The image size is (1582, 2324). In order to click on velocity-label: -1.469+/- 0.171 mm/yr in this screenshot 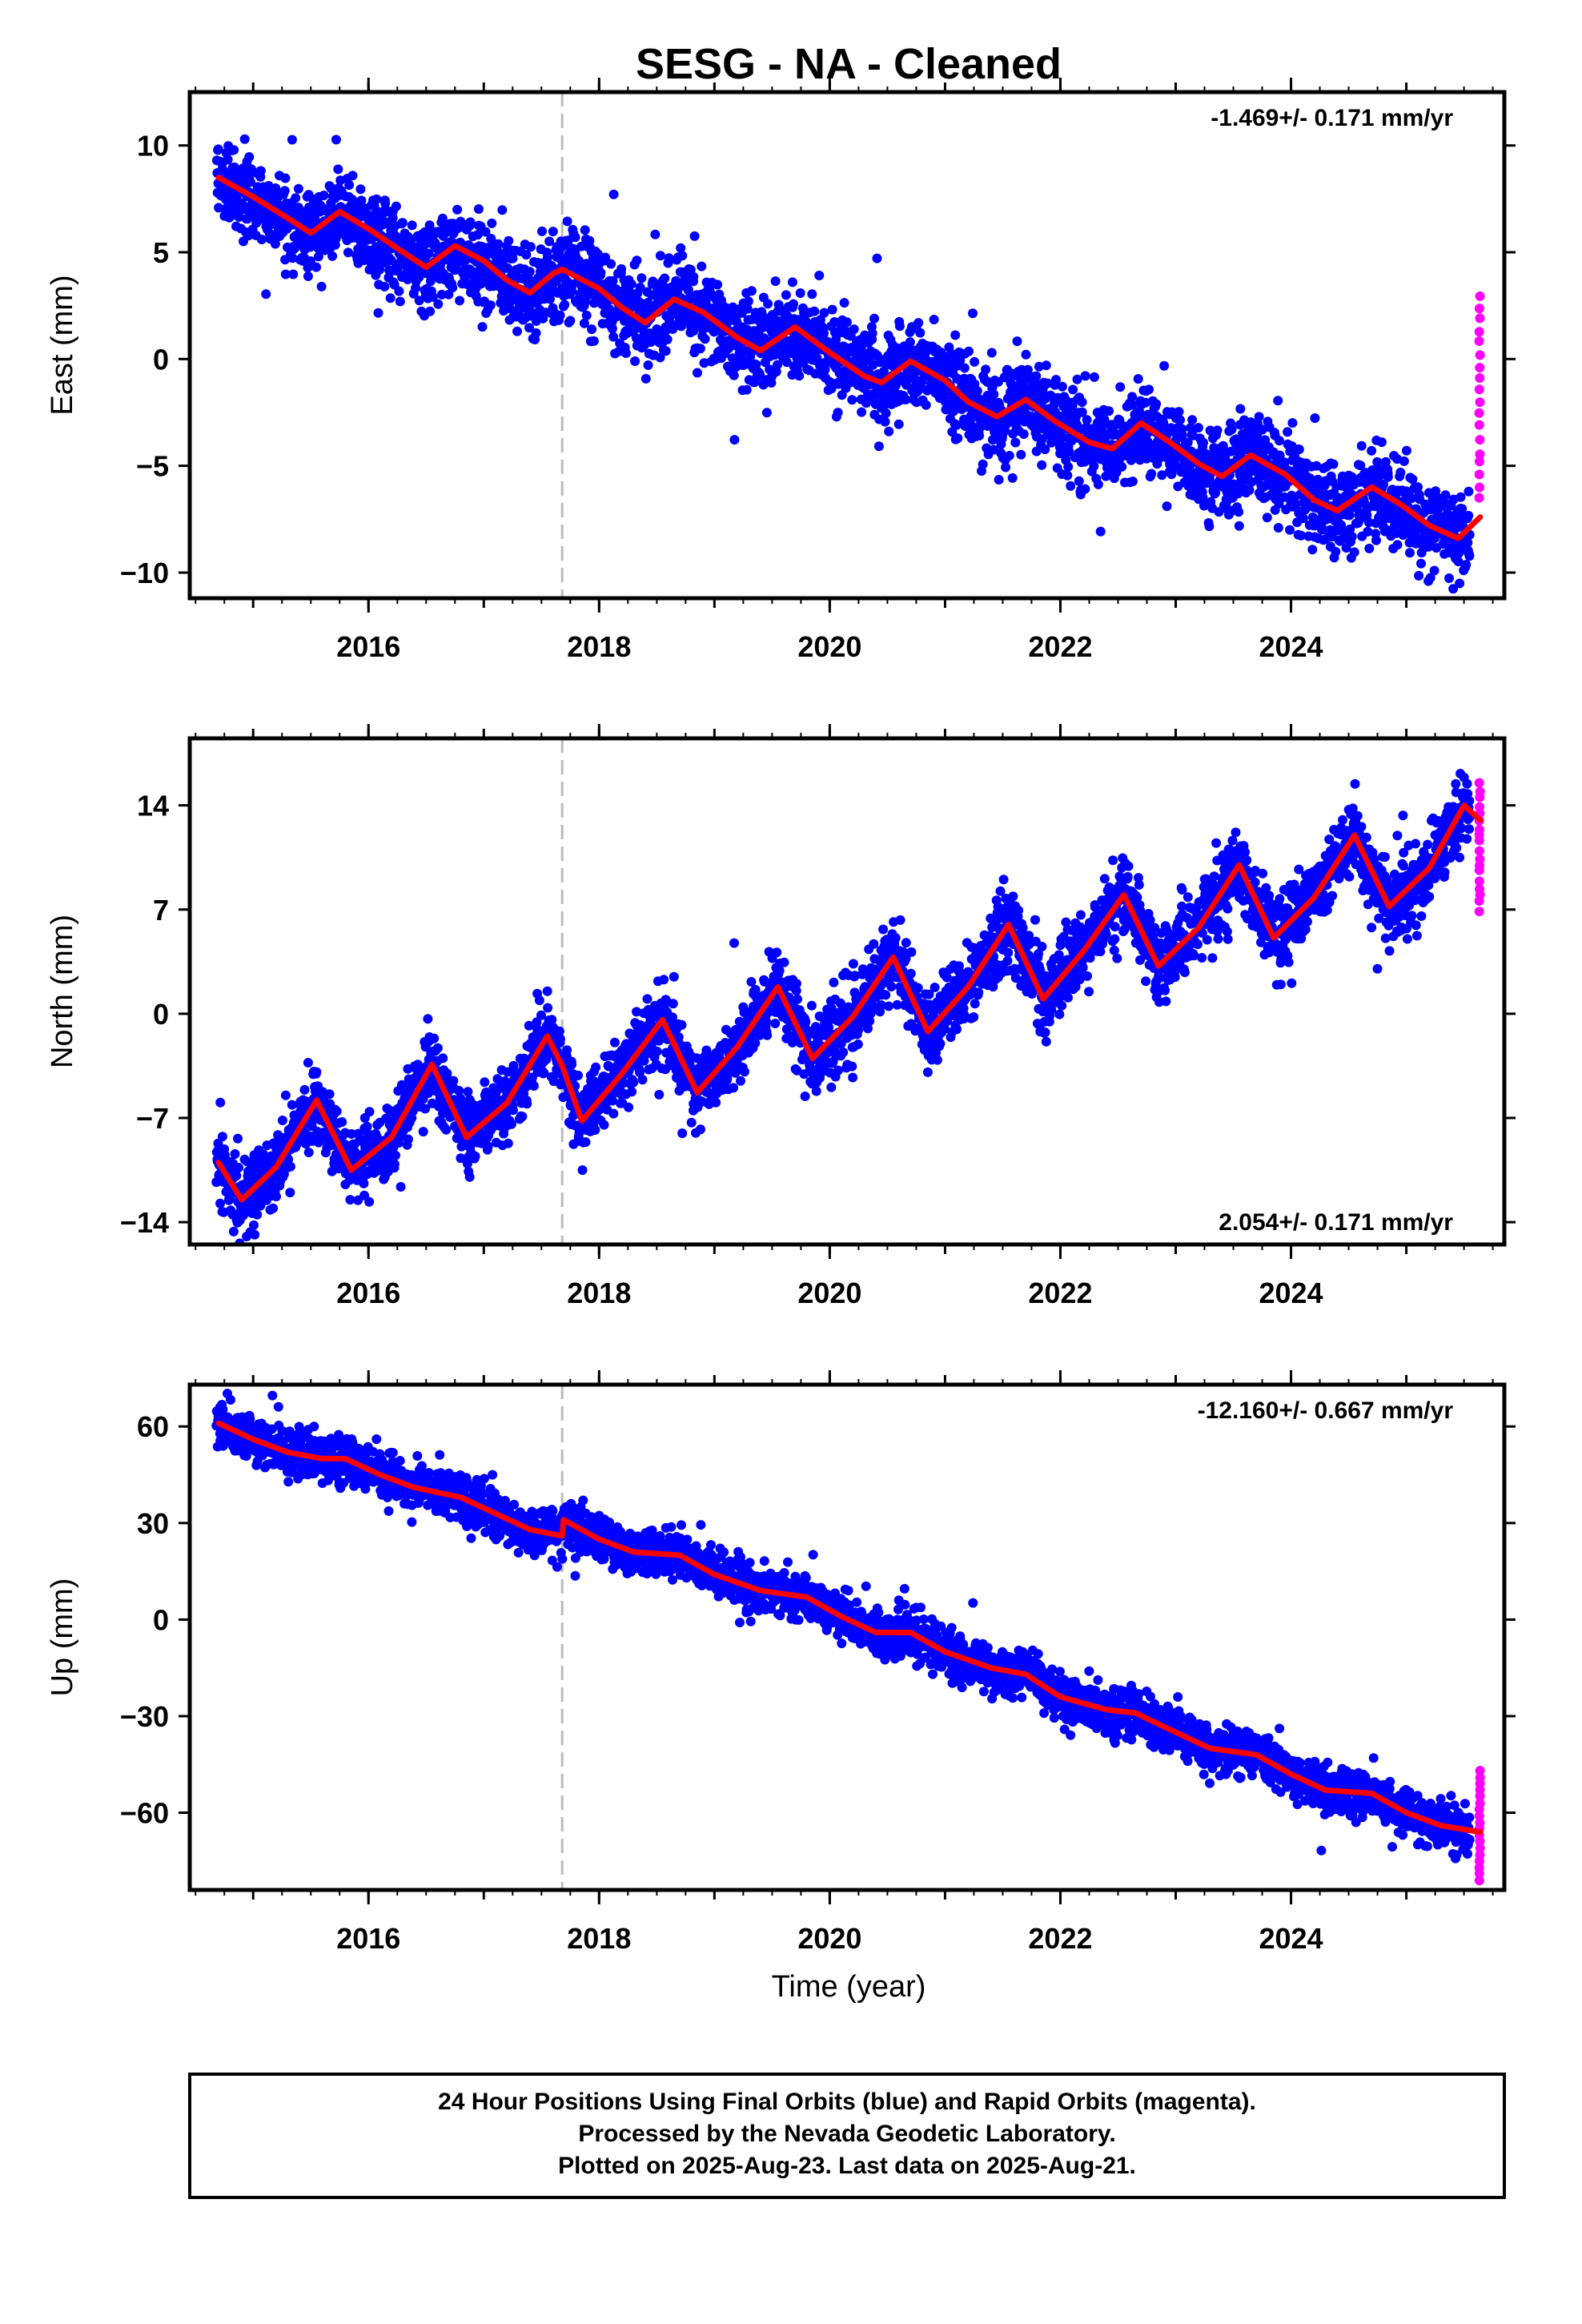, I will do `click(1332, 118)`.